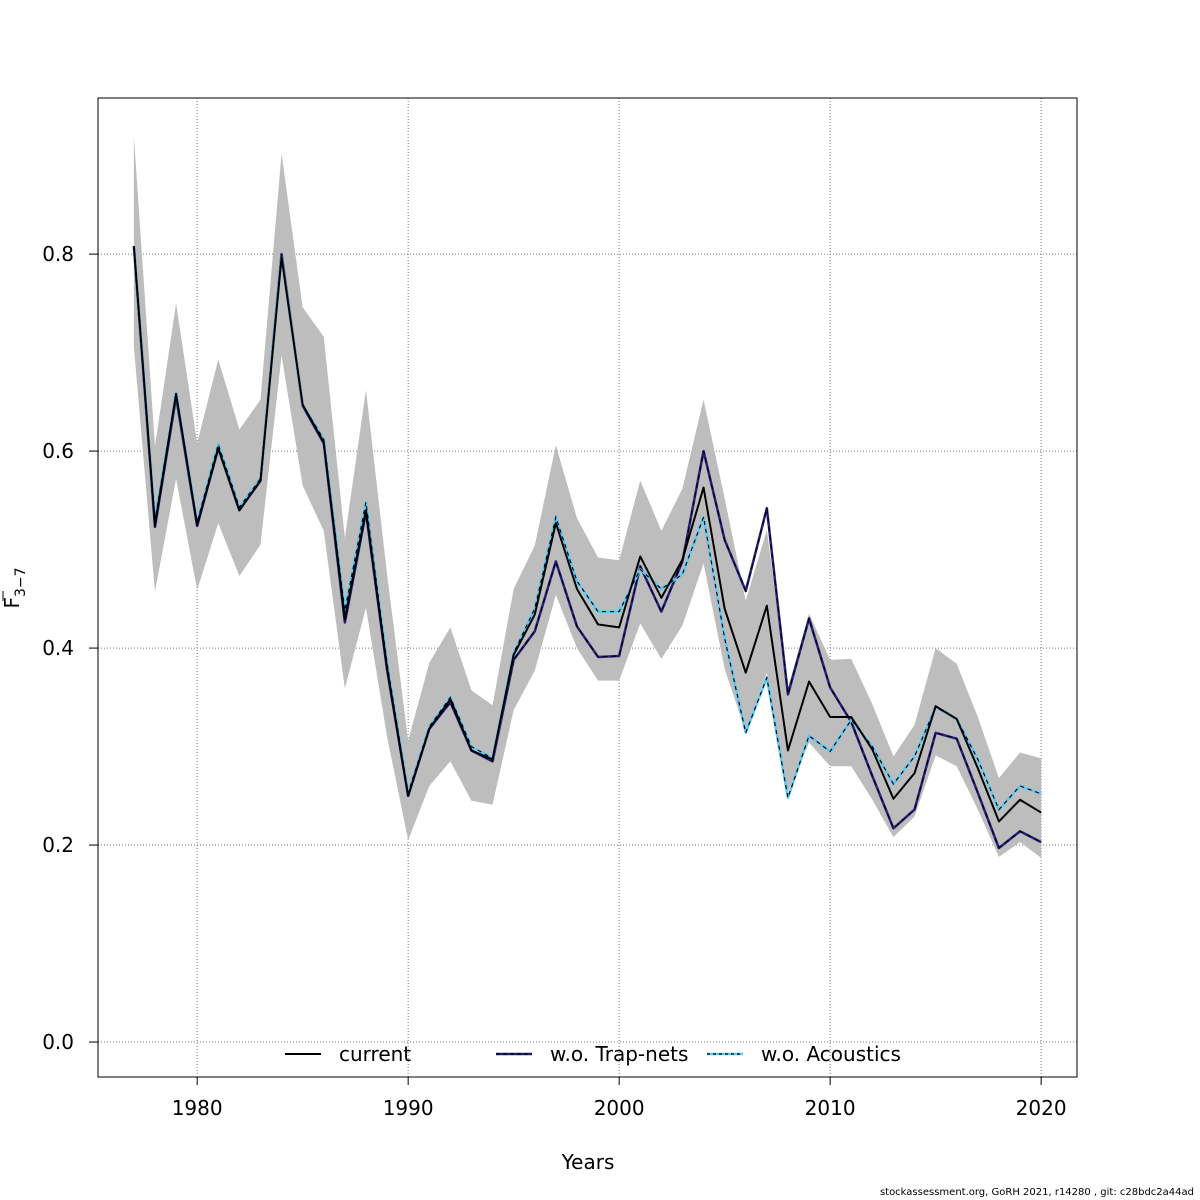  I want to click on legend-label-current: current, so click(375, 1054).